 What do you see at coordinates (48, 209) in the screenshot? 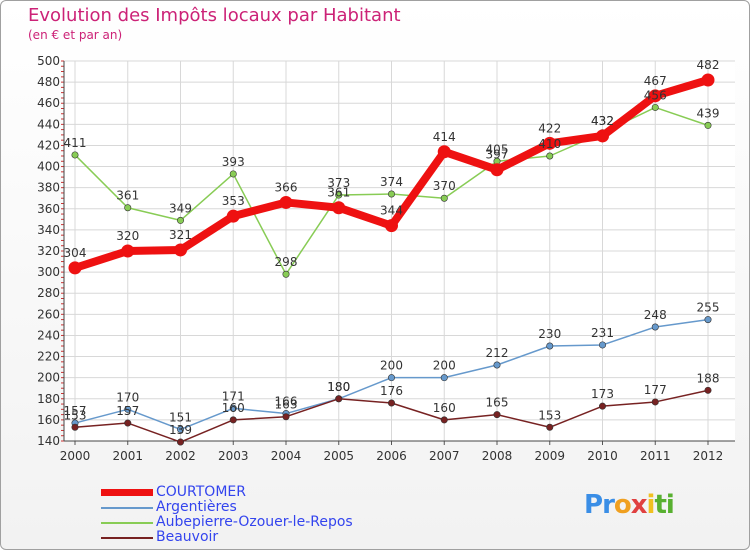
I see `y-tick-label: 360` at bounding box center [48, 209].